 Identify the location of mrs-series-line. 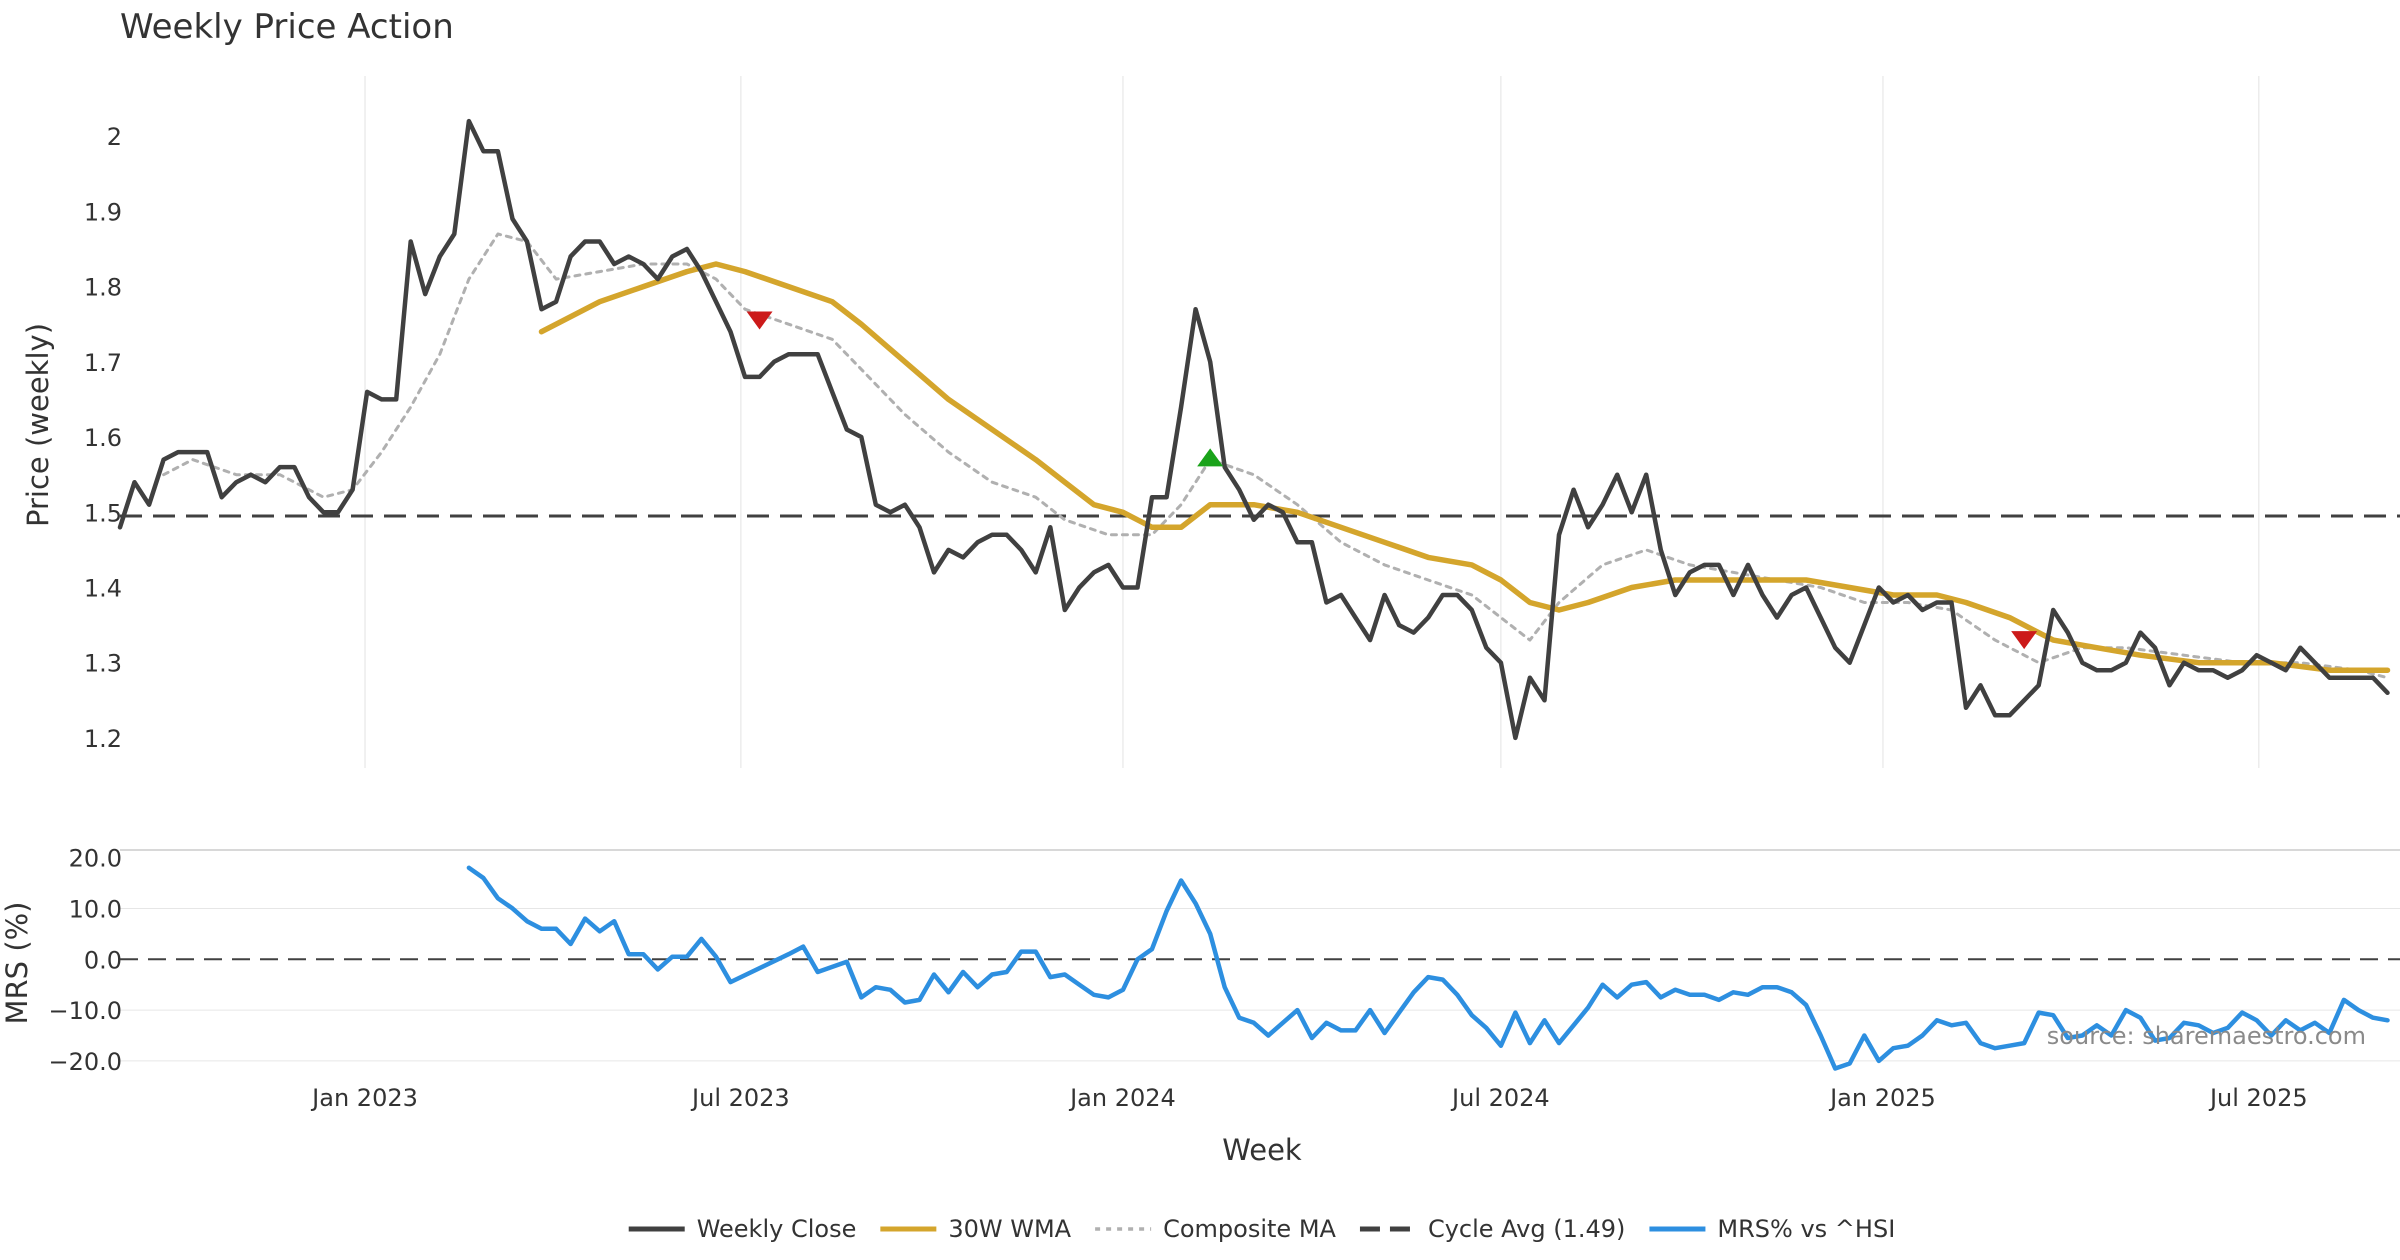
(1428, 968).